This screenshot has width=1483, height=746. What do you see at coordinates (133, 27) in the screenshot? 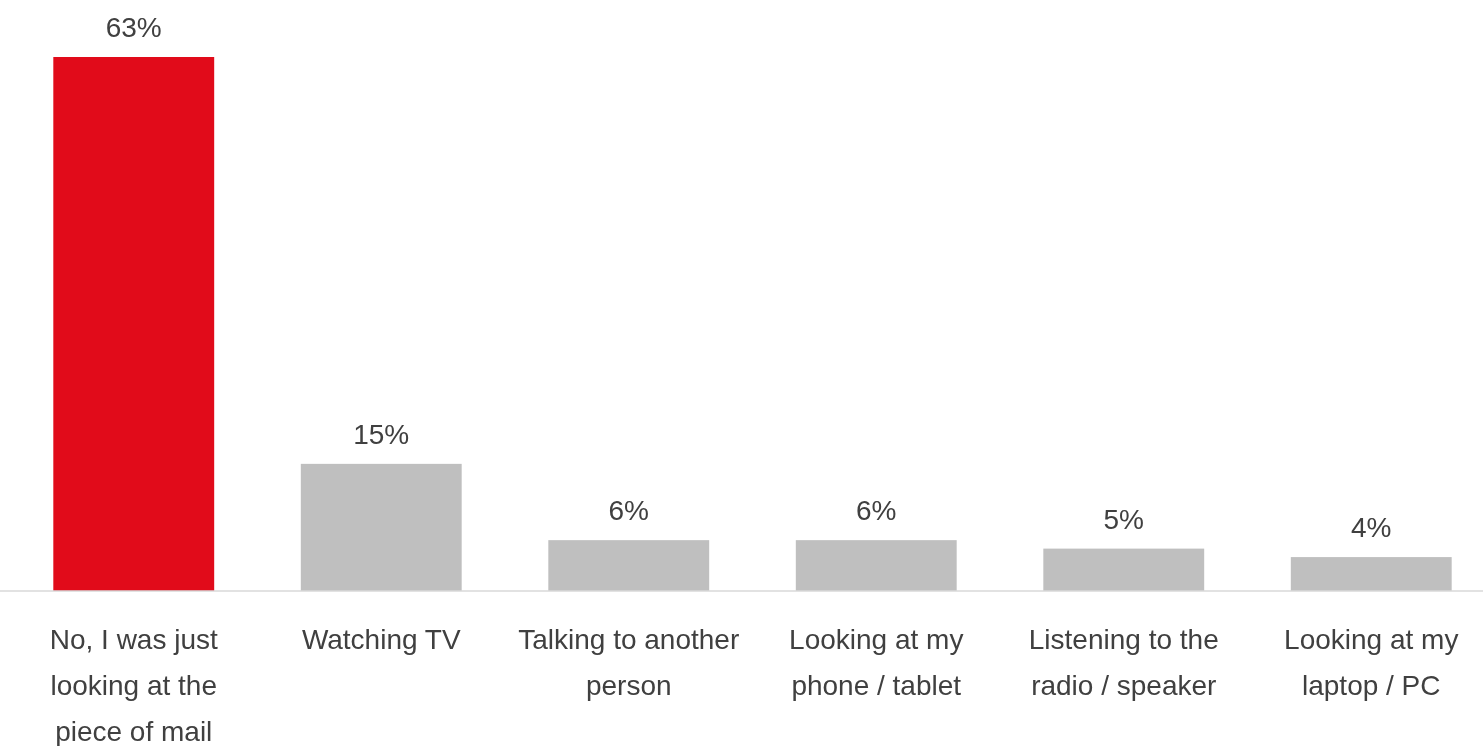
I see `data-label: 63%` at bounding box center [133, 27].